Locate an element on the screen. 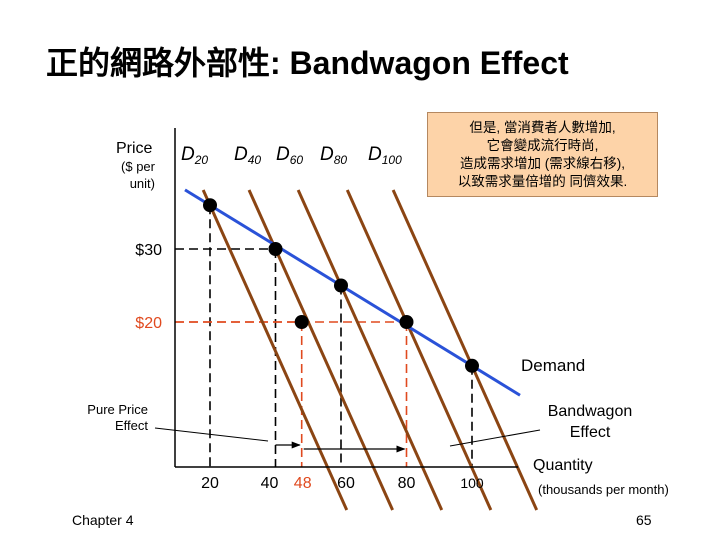 This screenshot has width=720, height=540. bandwagon-effect-label: Bandwagon is located at coordinates (590, 411).